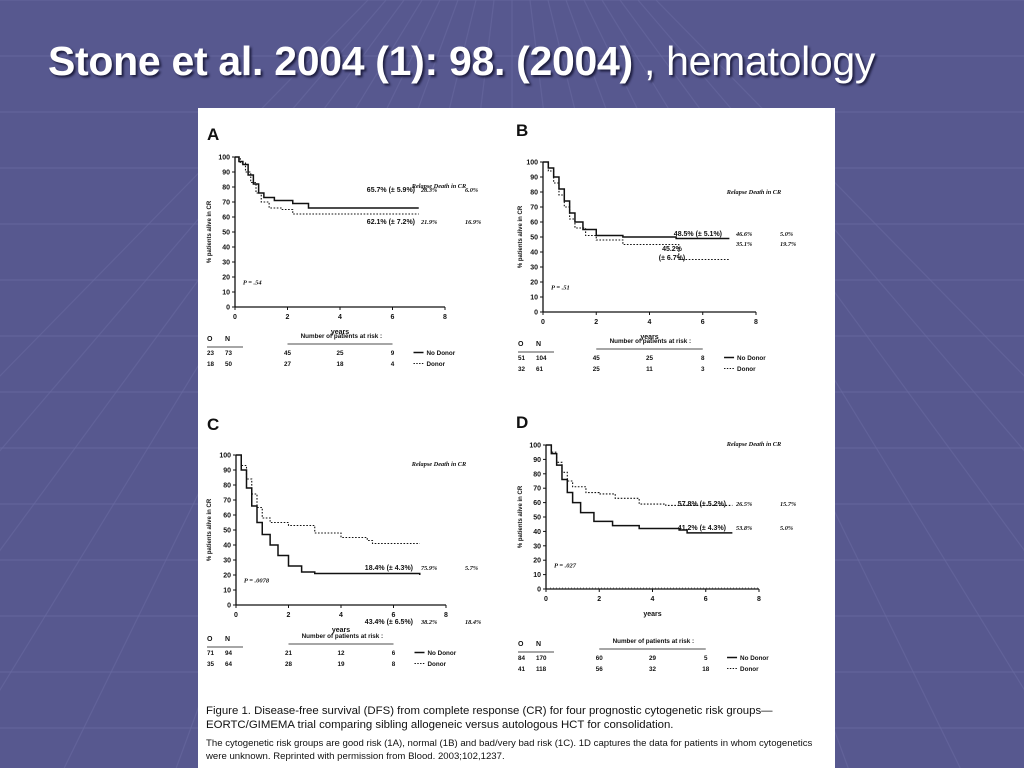  What do you see at coordinates (471, 190) in the screenshot?
I see `death-in-cr-value: 6.0%` at bounding box center [471, 190].